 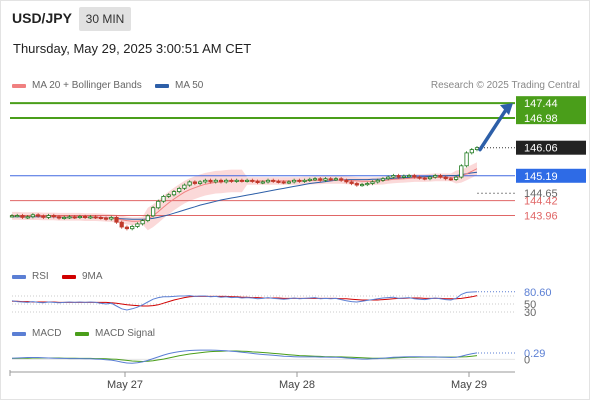 I want to click on timestamp: Thursday, May 29, 2025 3:00:51 AM CET, so click(x=132, y=48).